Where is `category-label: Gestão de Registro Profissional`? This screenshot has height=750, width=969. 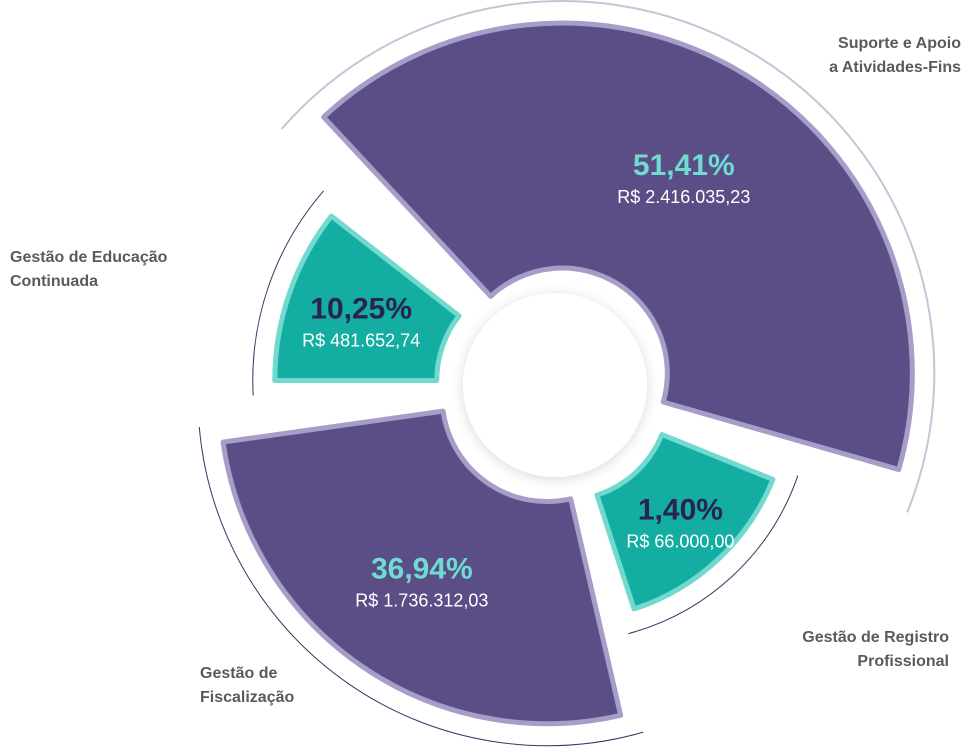 category-label: Gestão de Registro Profissional is located at coordinates (875, 649).